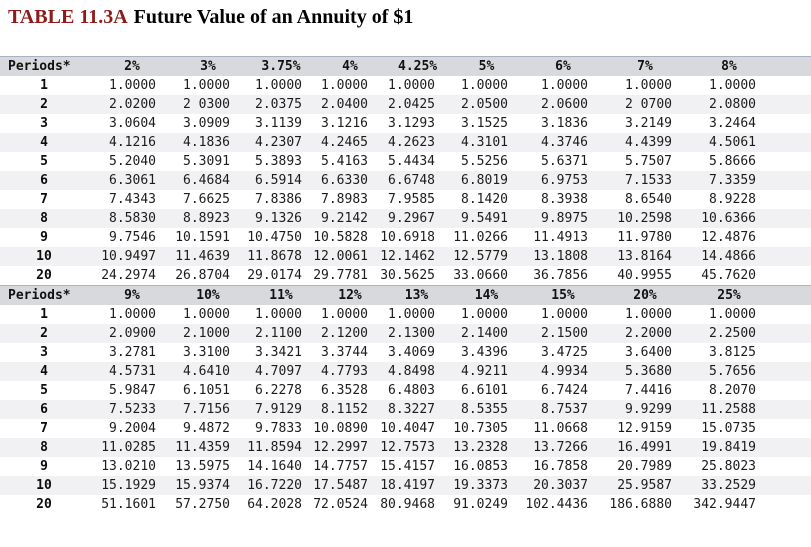 The width and height of the screenshot is (811, 547). I want to click on value-cell: 6.6101, so click(484, 390).